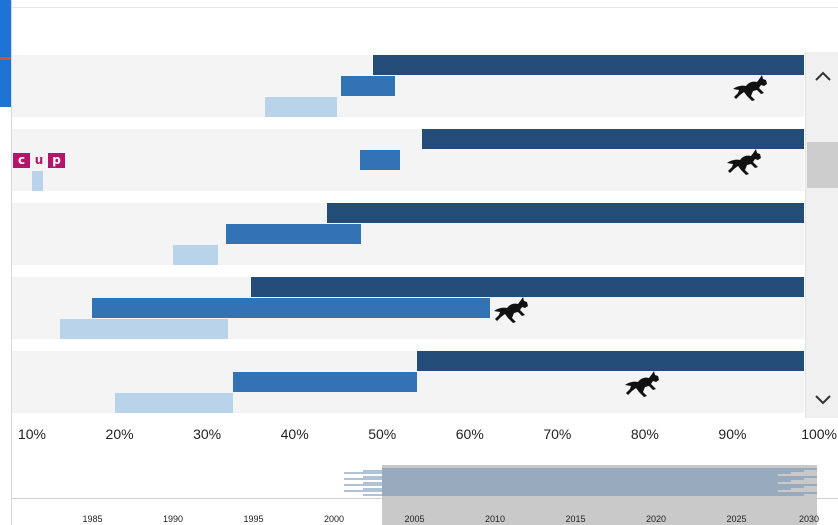 The image size is (838, 525). Describe the element at coordinates (419, 437) in the screenshot. I see `x-axis: 10% 20% 30% 40% 50% 60% 70% 80% 90% 100%` at that location.